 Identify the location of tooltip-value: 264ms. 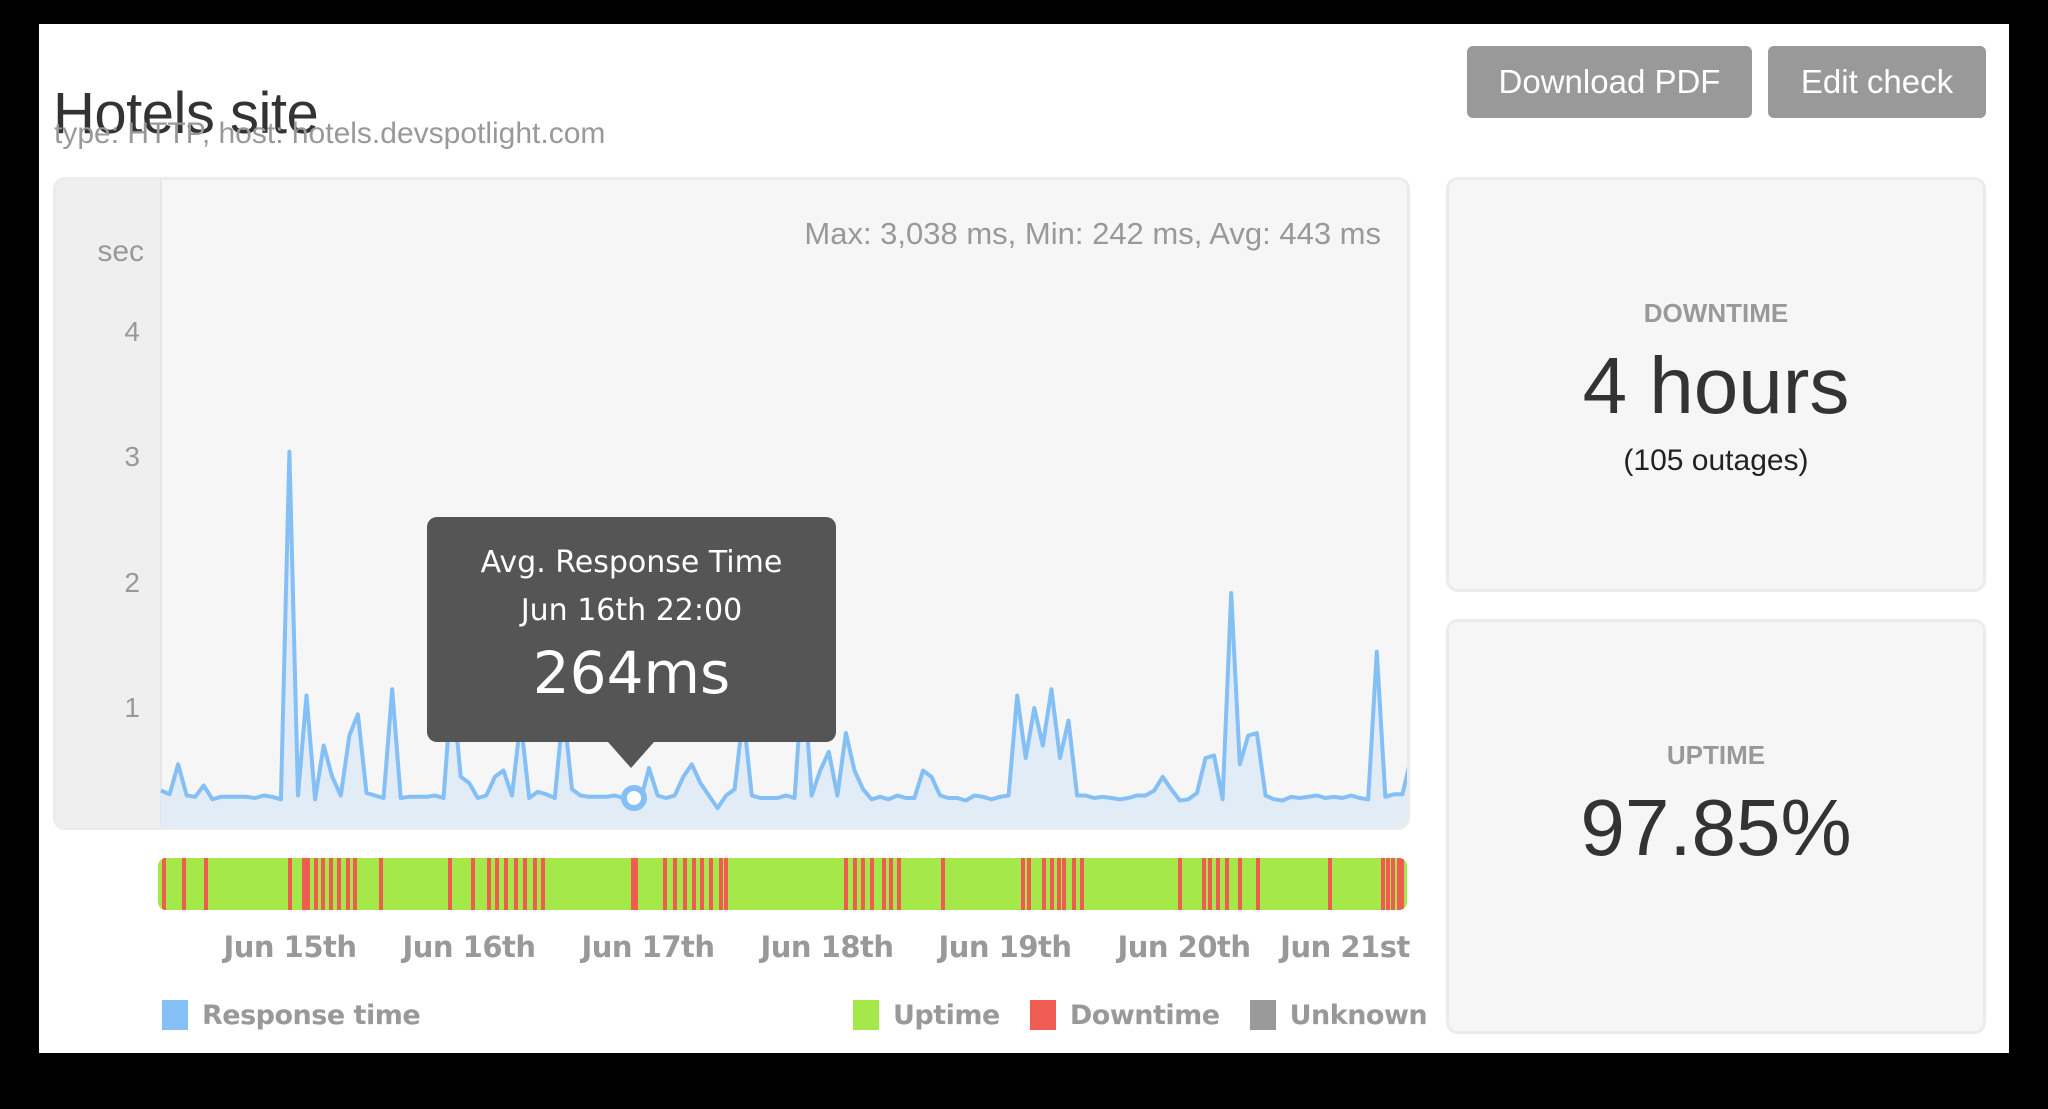
(631, 673).